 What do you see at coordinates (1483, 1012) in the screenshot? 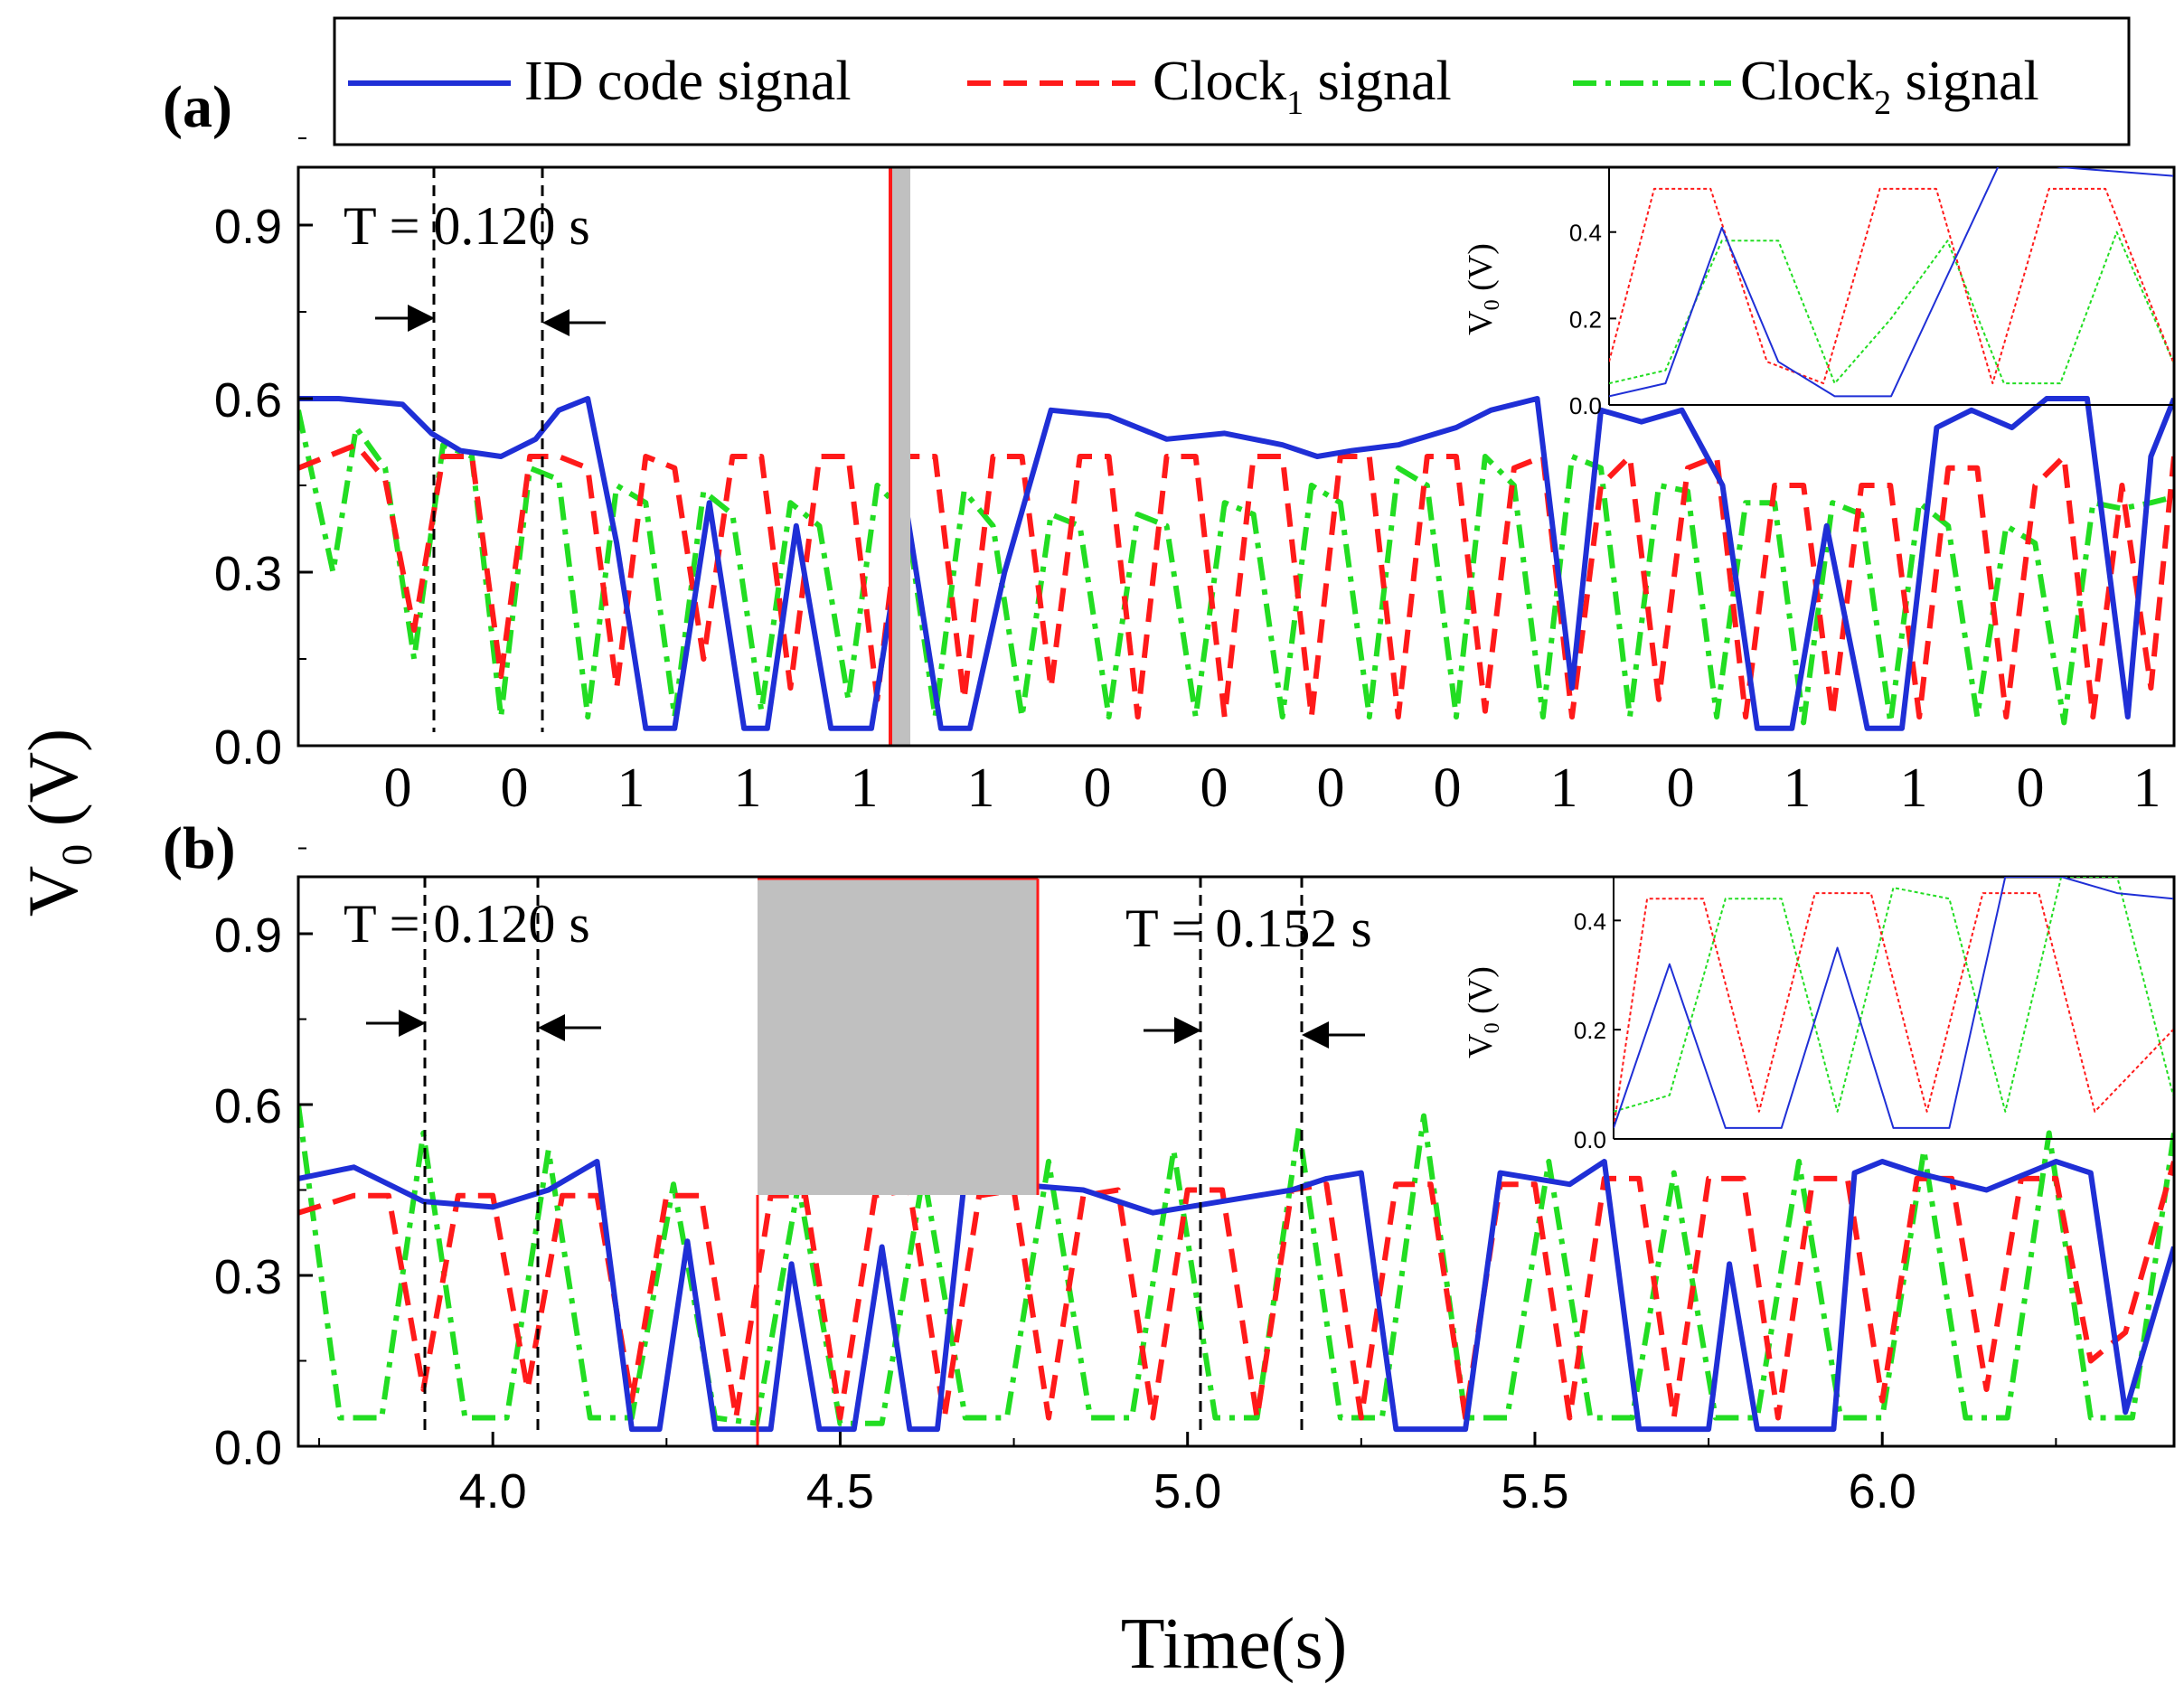
I see `inset-b-ylabel: V0 (V)` at bounding box center [1483, 1012].